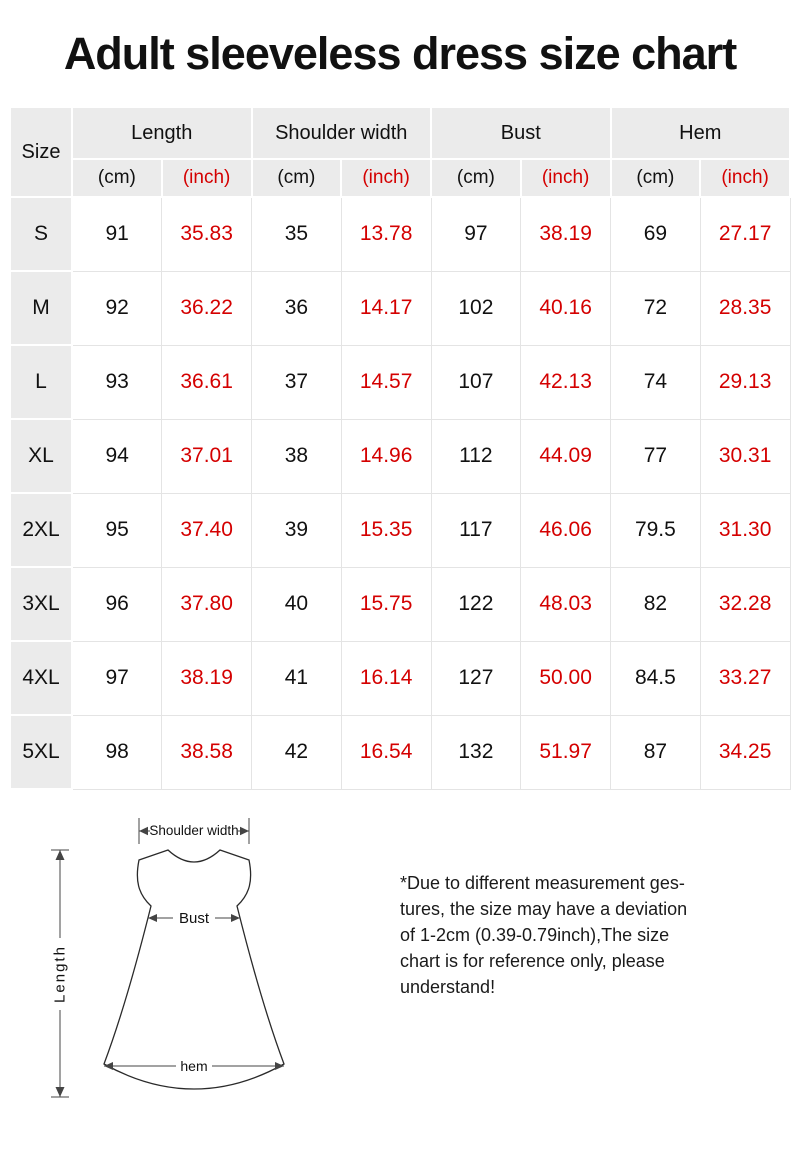  I want to click on inch-value: 15.35, so click(386, 530).